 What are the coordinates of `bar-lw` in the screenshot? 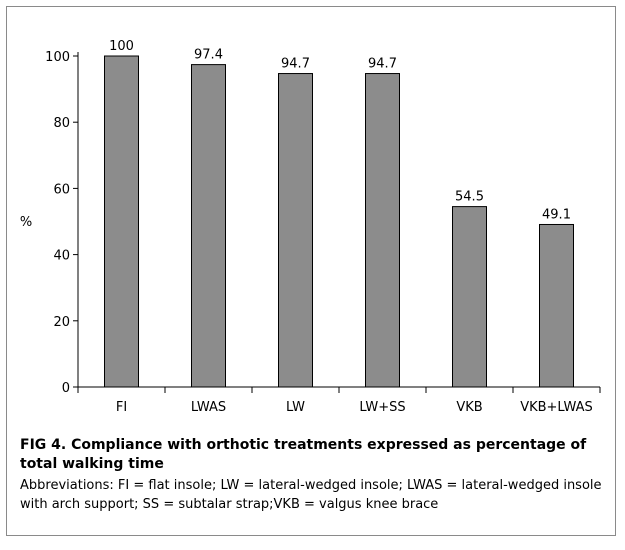 It's located at (295, 230).